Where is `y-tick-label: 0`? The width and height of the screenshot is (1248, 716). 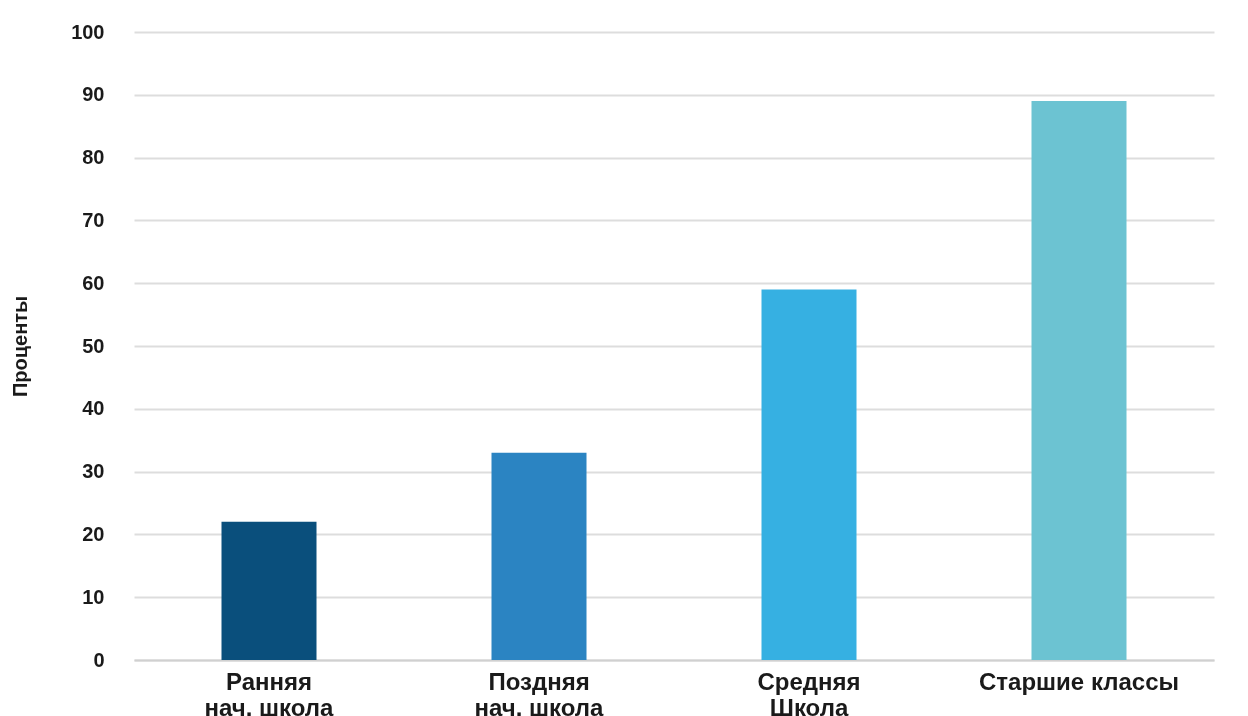 y-tick-label: 0 is located at coordinates (99, 659).